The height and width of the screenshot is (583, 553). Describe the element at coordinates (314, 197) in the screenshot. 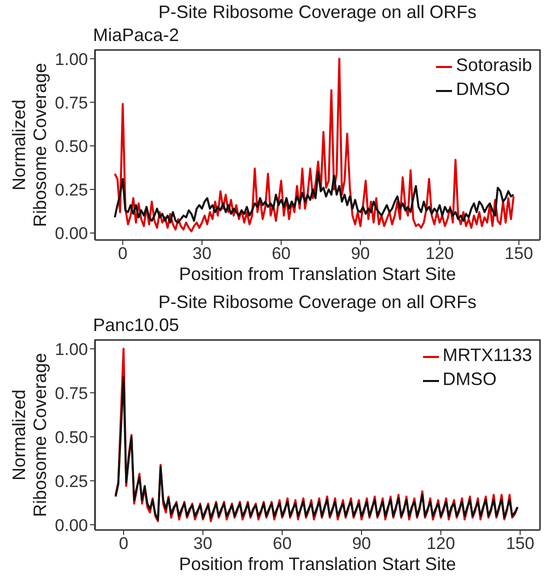

I see `line-series` at that location.